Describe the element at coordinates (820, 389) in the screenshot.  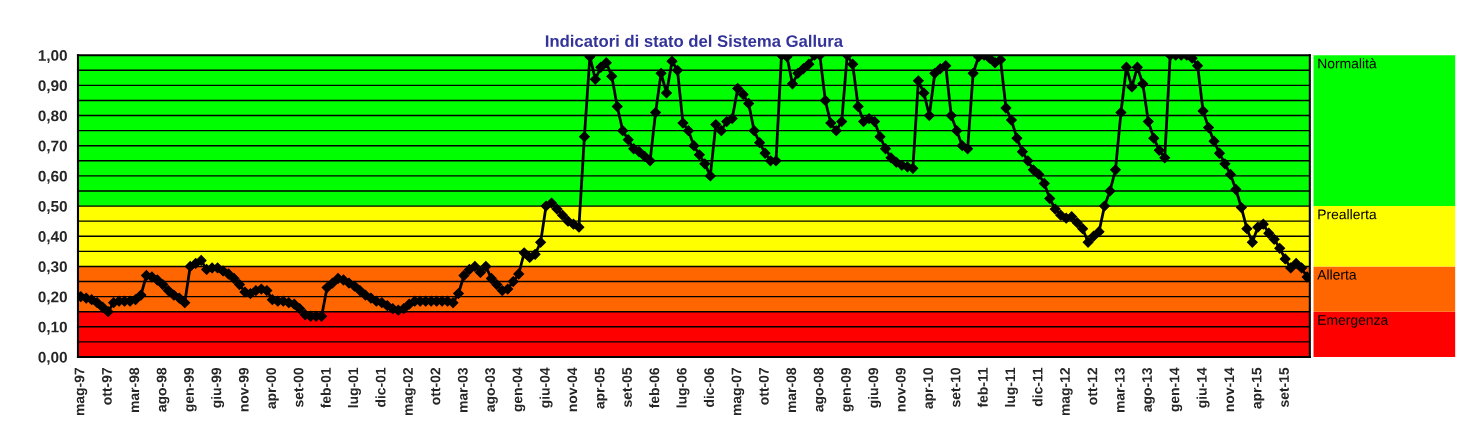
I see `x-tick-label: ago-08` at that location.